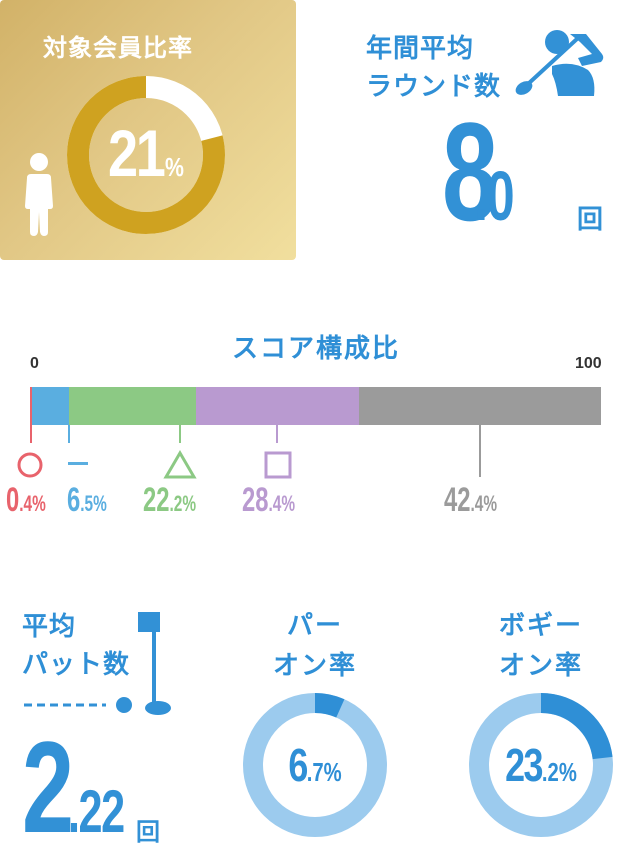 The image size is (632, 864). Describe the element at coordinates (148, 832) in the screenshot. I see `average-putts-unit: 回` at that location.